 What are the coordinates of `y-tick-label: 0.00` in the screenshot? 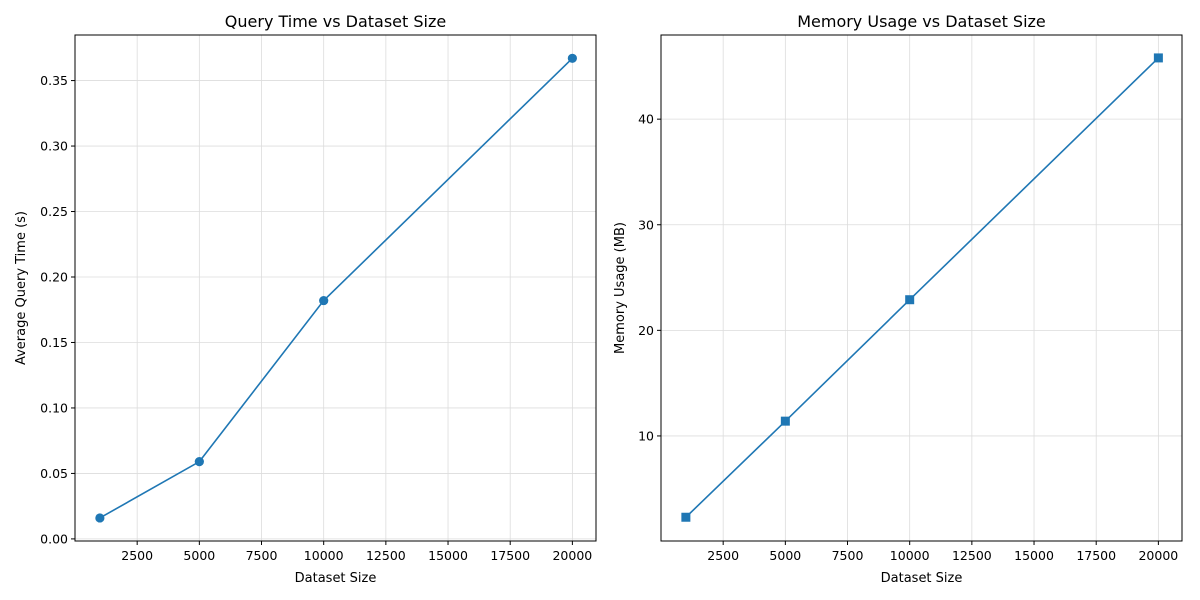 It's located at (54, 538).